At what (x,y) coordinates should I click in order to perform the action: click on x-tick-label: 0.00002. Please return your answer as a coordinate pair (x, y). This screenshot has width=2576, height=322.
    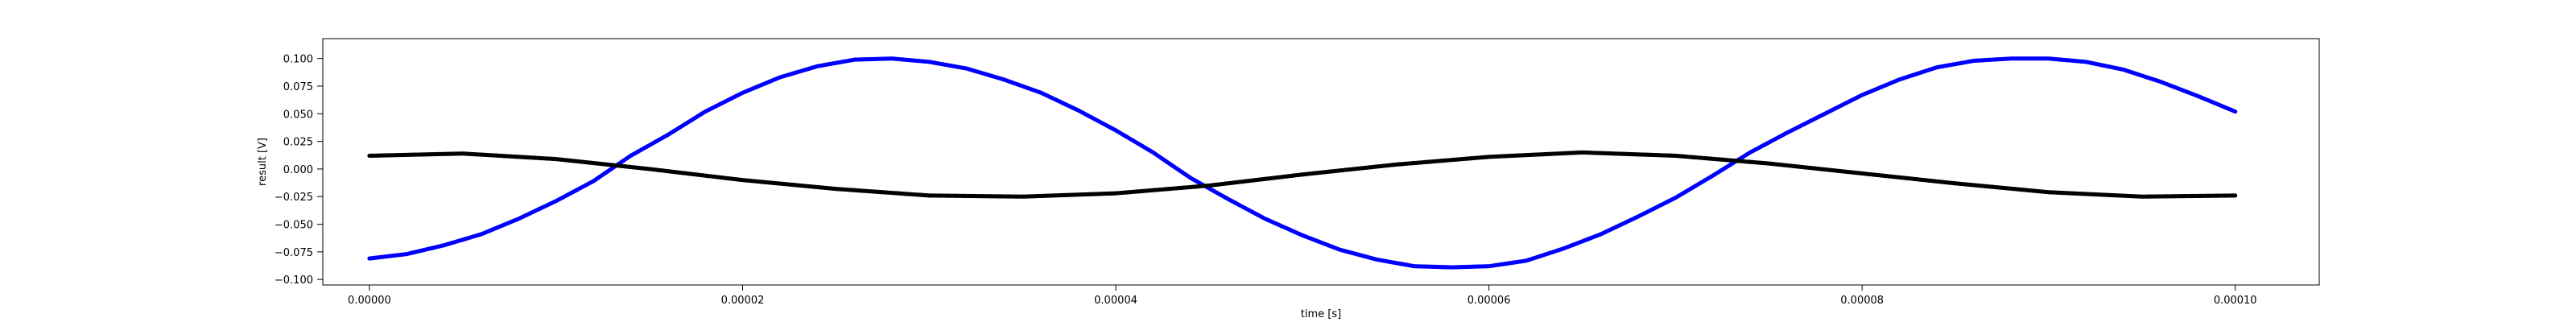
    Looking at the image, I should click on (743, 301).